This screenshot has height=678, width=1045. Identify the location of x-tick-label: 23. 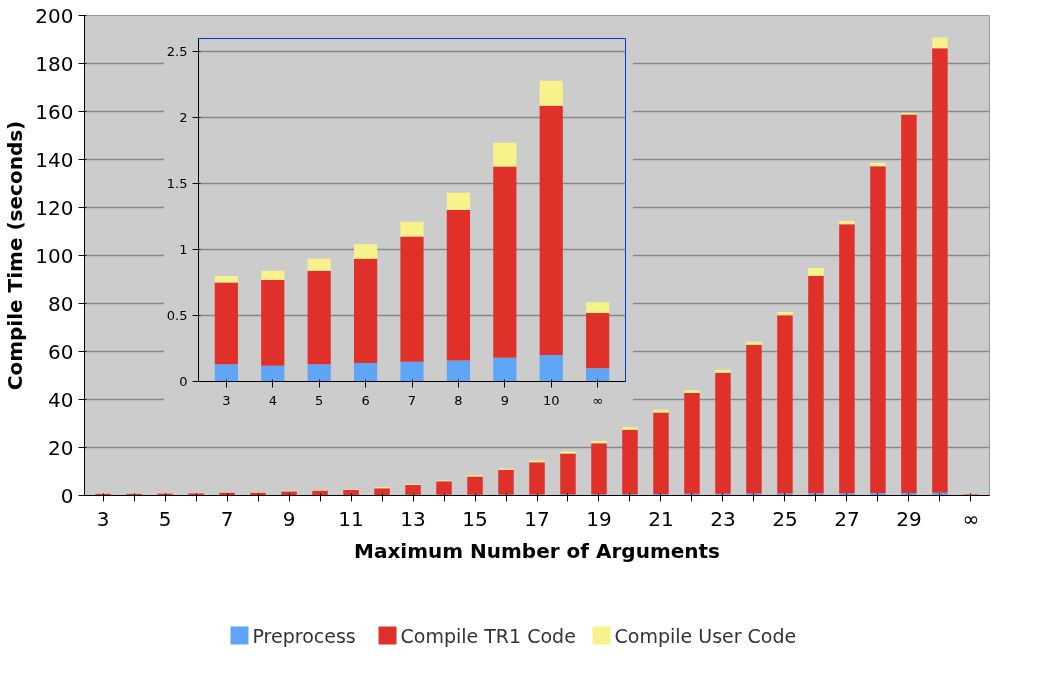
(723, 518).